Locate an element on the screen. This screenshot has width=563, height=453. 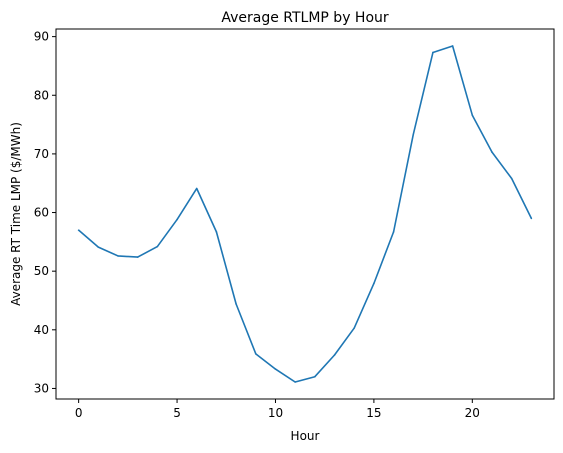
x-tick-label: 5 is located at coordinates (177, 413).